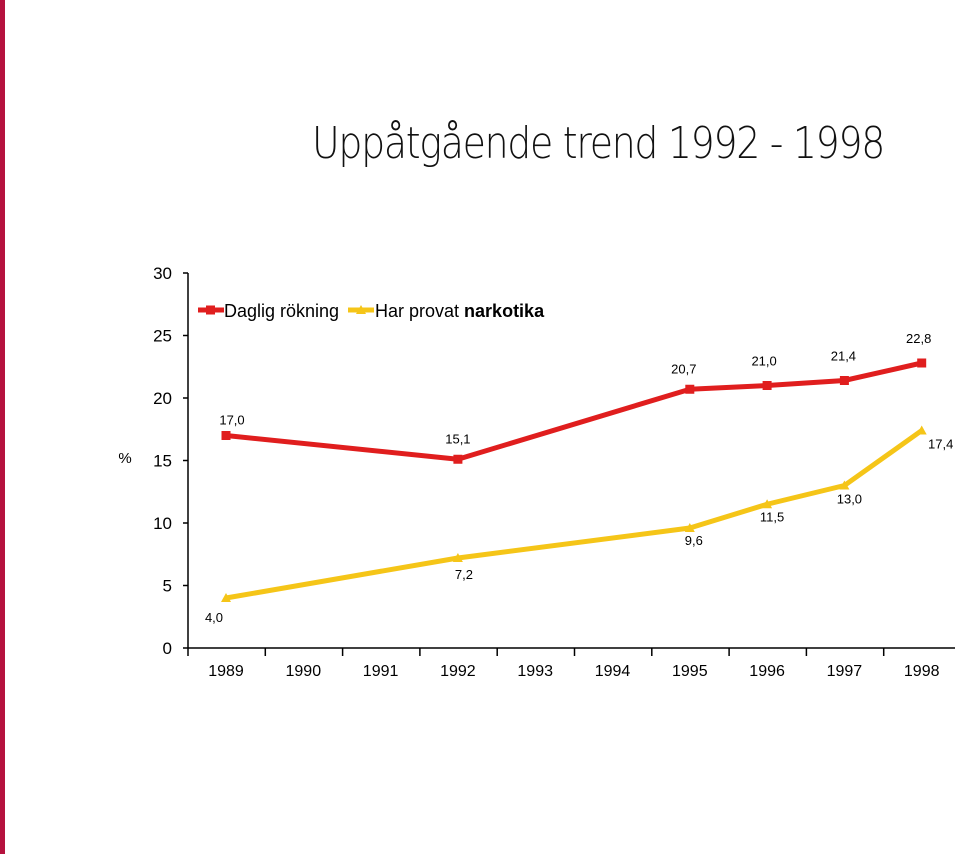 This screenshot has width=960, height=854. What do you see at coordinates (940, 444) in the screenshot?
I see `data-label: 17,4` at bounding box center [940, 444].